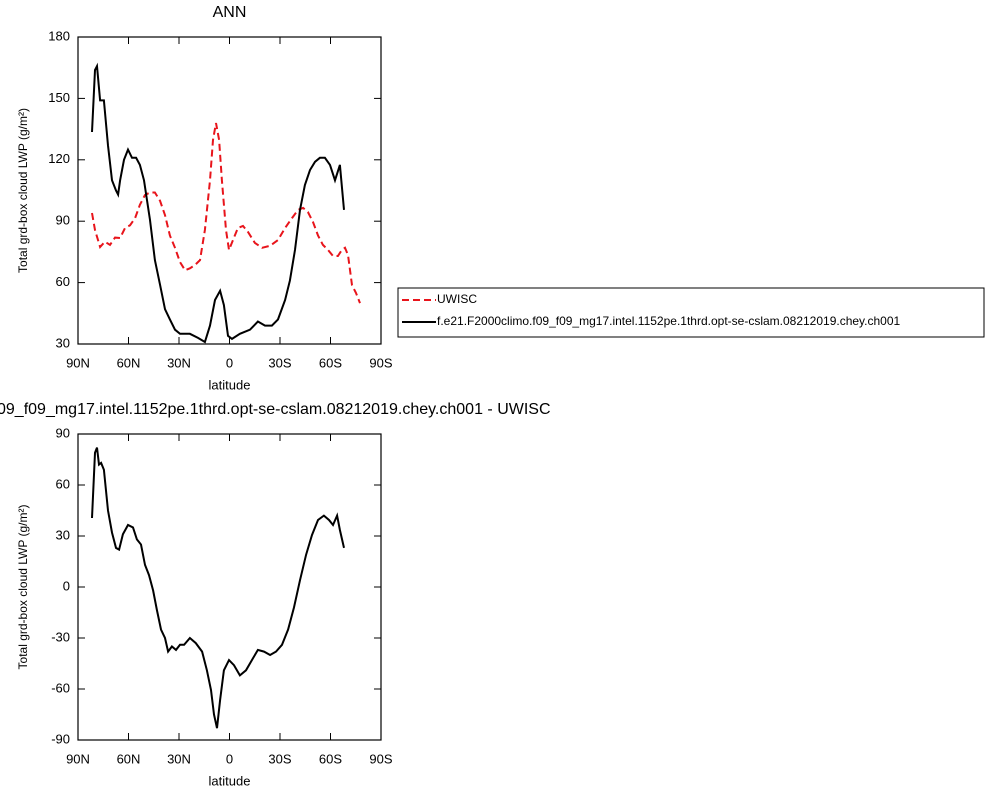  I want to click on y-tick-label: -60, so click(60, 687).